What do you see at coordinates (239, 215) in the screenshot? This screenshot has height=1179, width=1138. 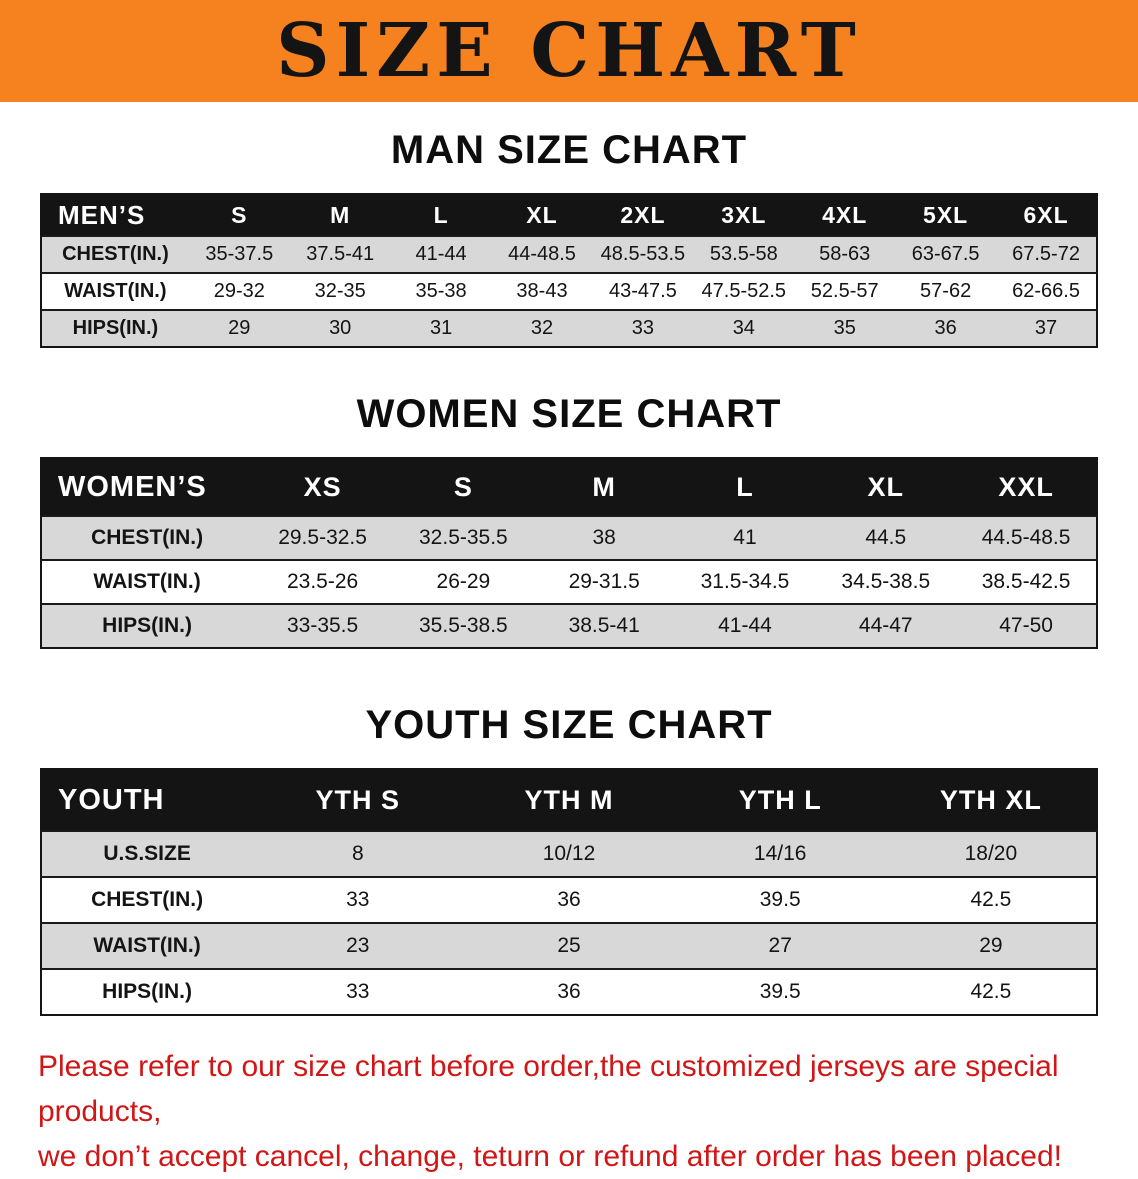 I see `men-size-header: S` at bounding box center [239, 215].